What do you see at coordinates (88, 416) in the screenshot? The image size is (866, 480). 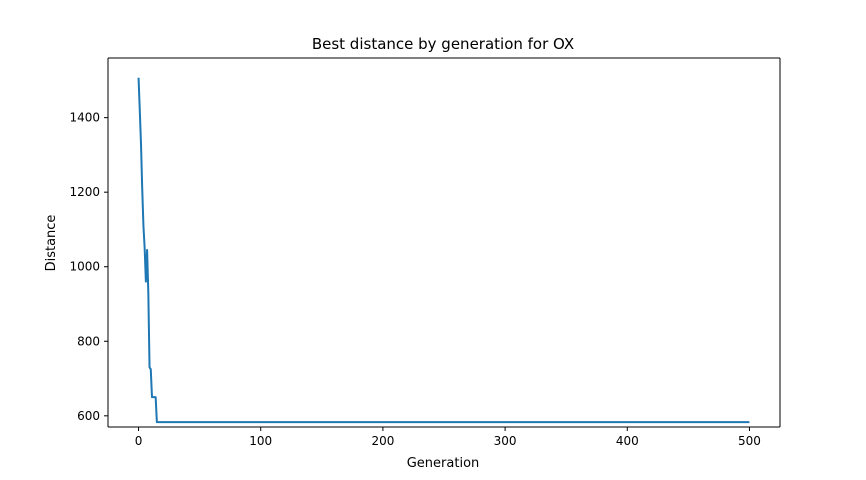 I see `y-tick-label: 600` at bounding box center [88, 416].